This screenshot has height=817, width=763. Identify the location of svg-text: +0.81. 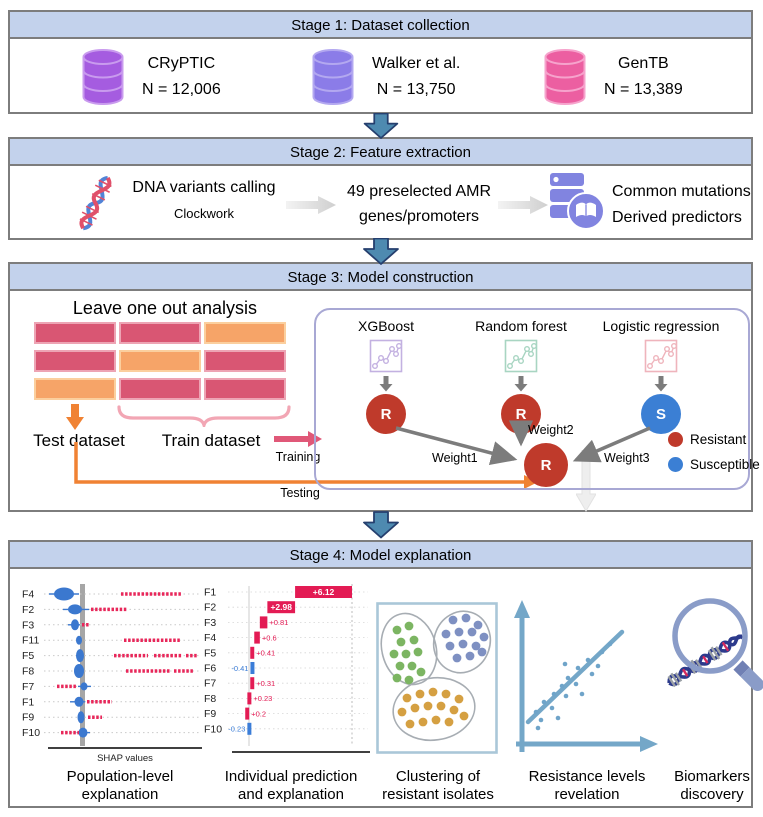
(278, 622).